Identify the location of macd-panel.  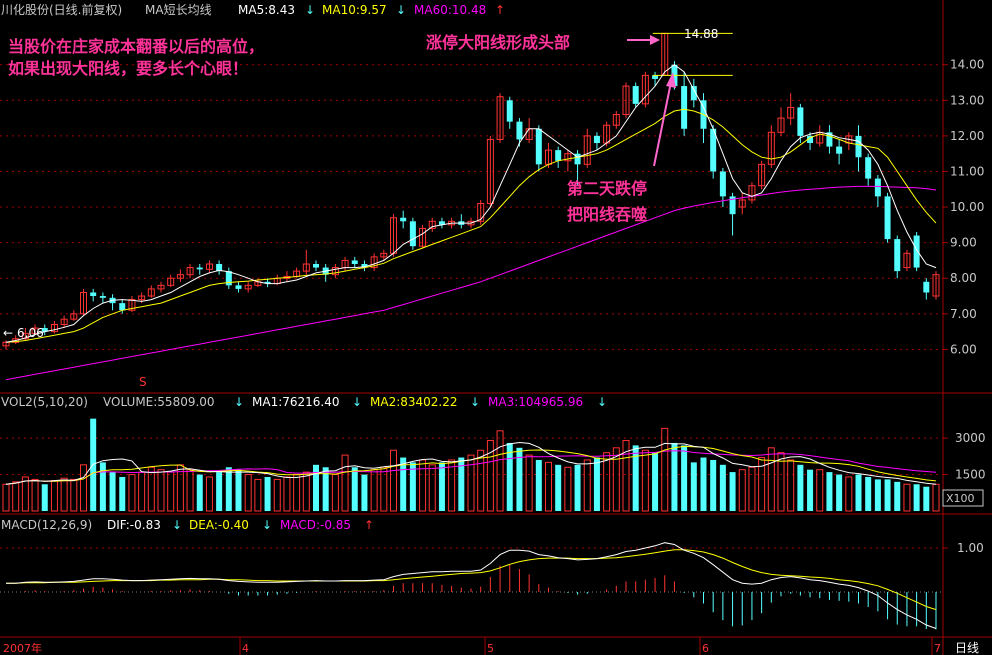
(471, 586).